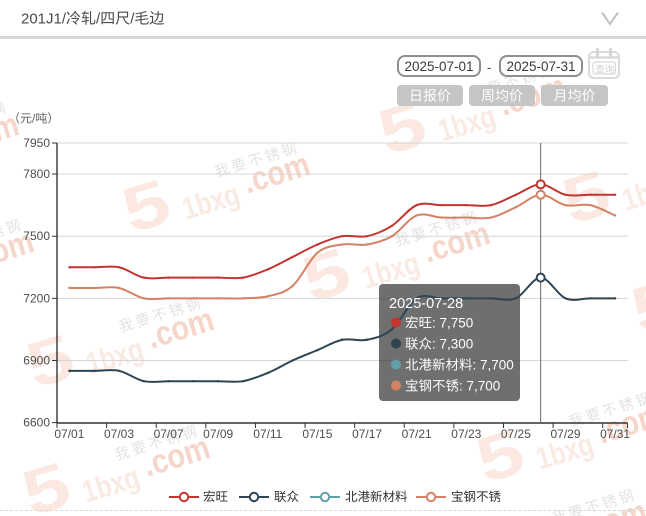 Image resolution: width=646 pixels, height=516 pixels. What do you see at coordinates (36, 360) in the screenshot?
I see `svg-text: 6900` at bounding box center [36, 360].